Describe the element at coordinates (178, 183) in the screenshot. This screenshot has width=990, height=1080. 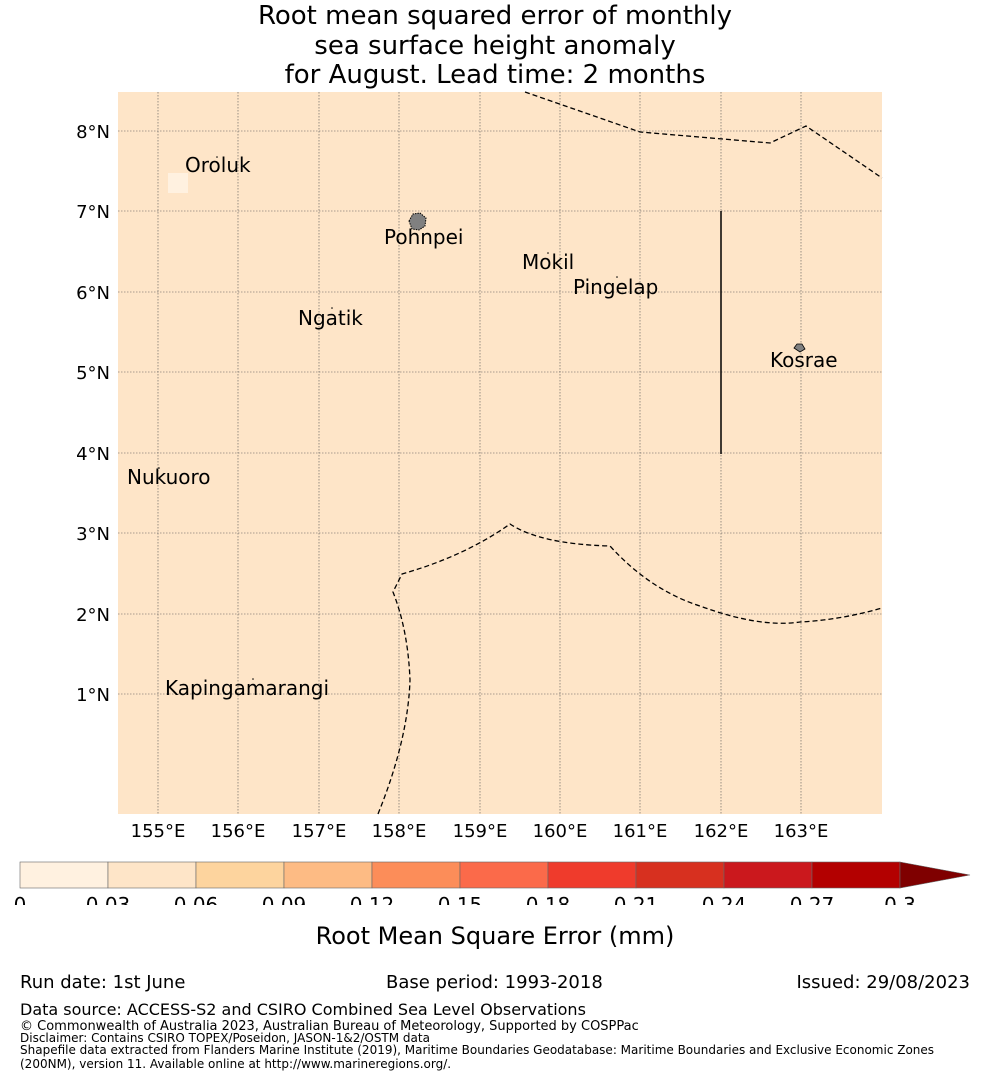
I see `light-cell` at that location.